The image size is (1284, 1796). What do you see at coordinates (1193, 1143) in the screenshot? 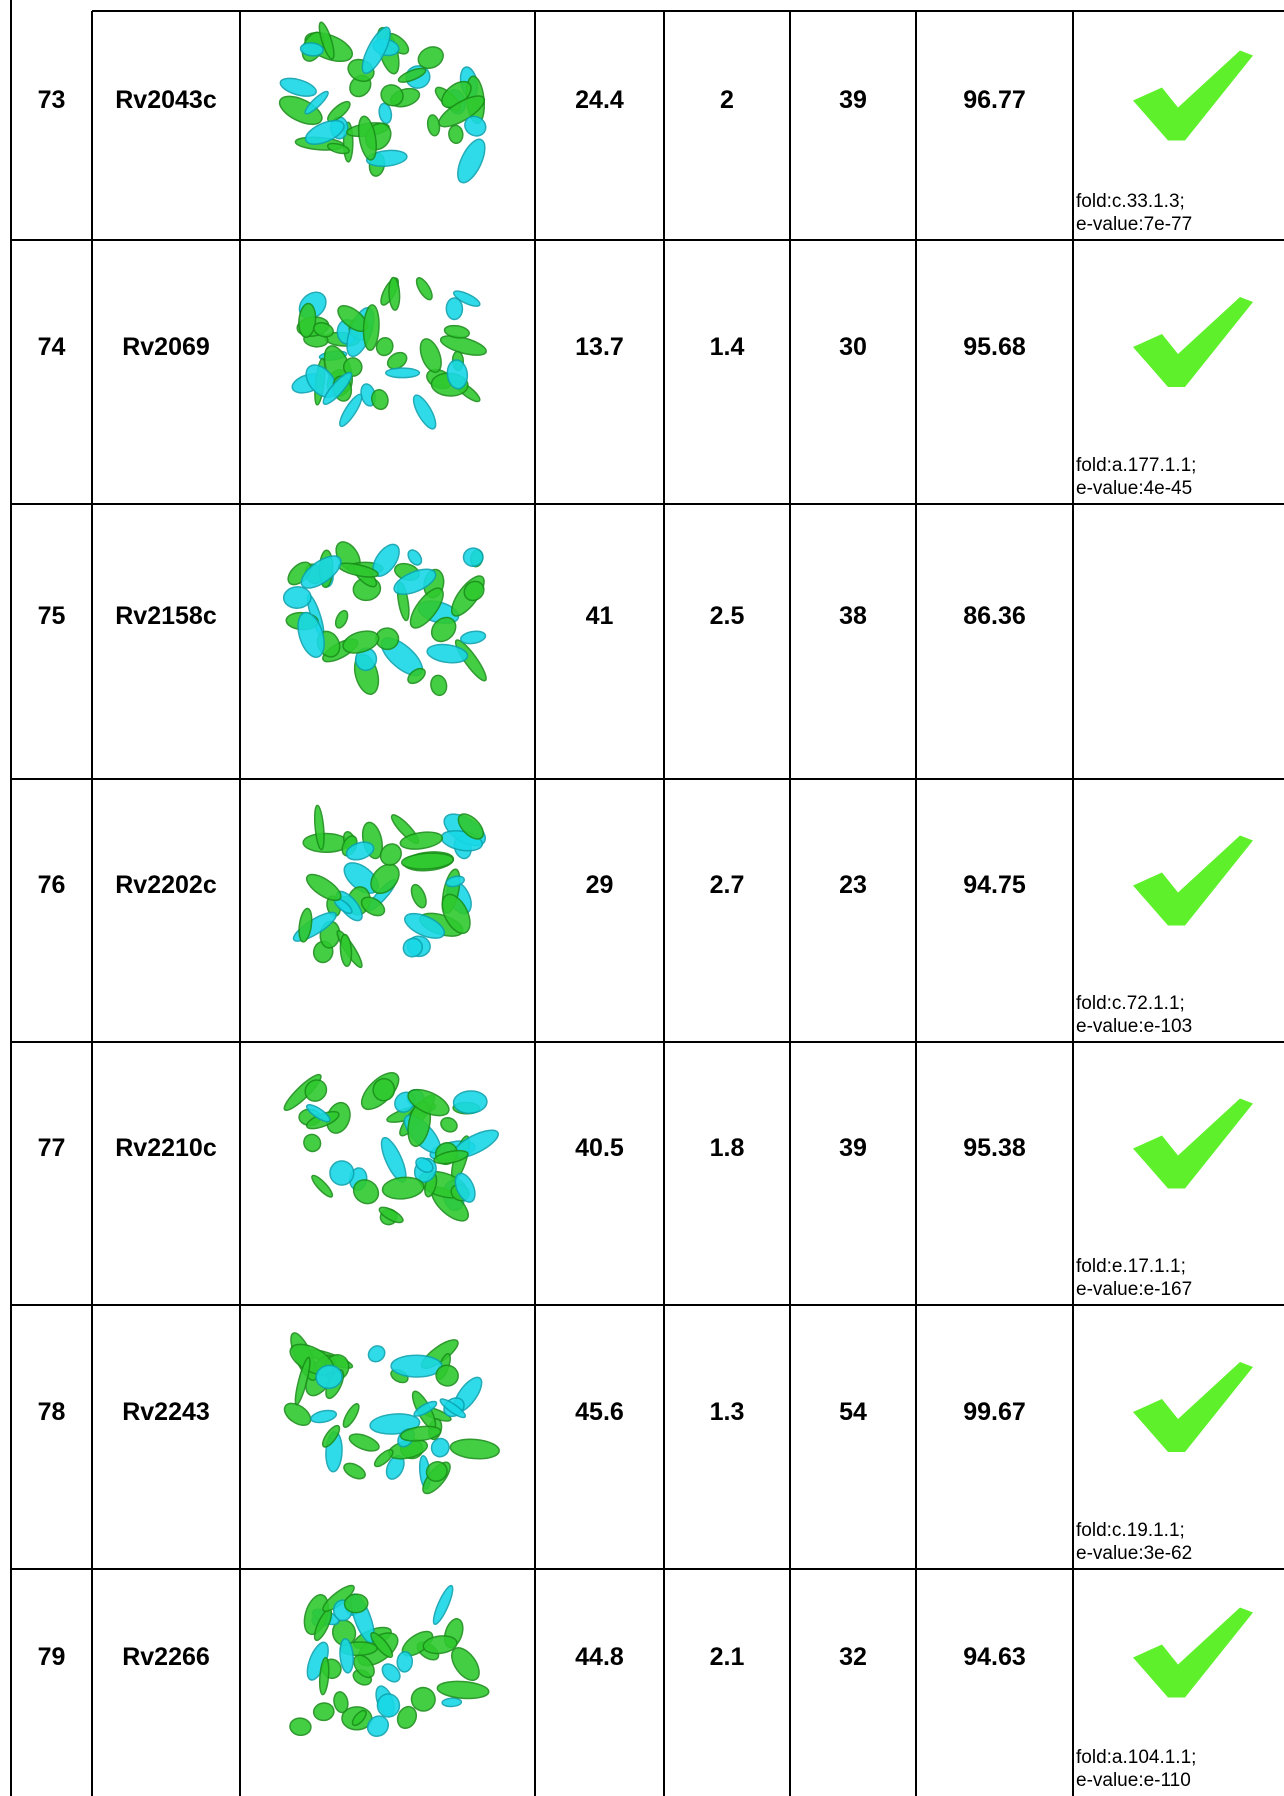
I see `check-mark` at bounding box center [1193, 1143].